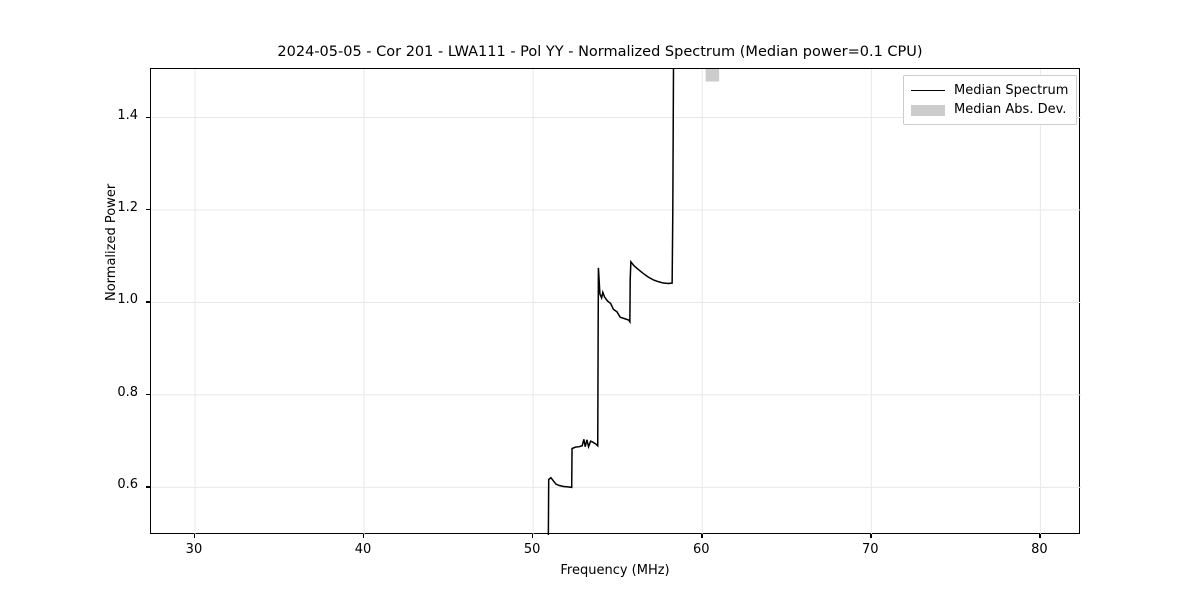 Image resolution: width=1200 pixels, height=600 pixels. What do you see at coordinates (363, 549) in the screenshot?
I see `x-tick-label: 40` at bounding box center [363, 549].